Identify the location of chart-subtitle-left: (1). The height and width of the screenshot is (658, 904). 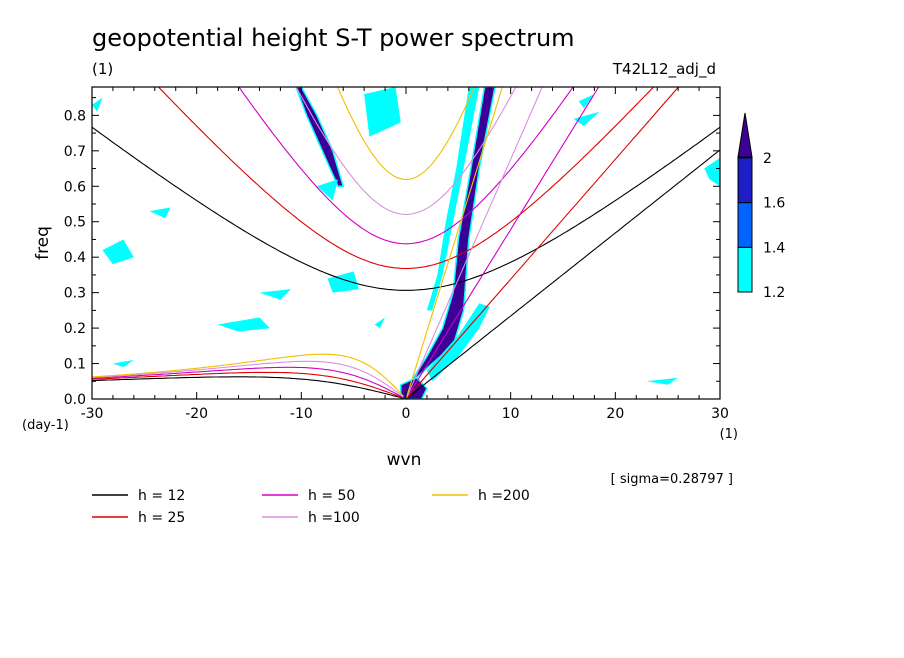
(102, 69).